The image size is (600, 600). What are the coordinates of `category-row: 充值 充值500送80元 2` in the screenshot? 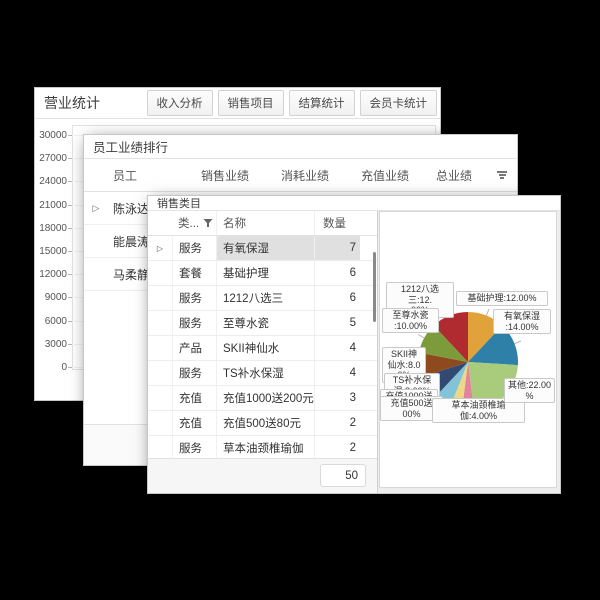 It's located at (262, 423).